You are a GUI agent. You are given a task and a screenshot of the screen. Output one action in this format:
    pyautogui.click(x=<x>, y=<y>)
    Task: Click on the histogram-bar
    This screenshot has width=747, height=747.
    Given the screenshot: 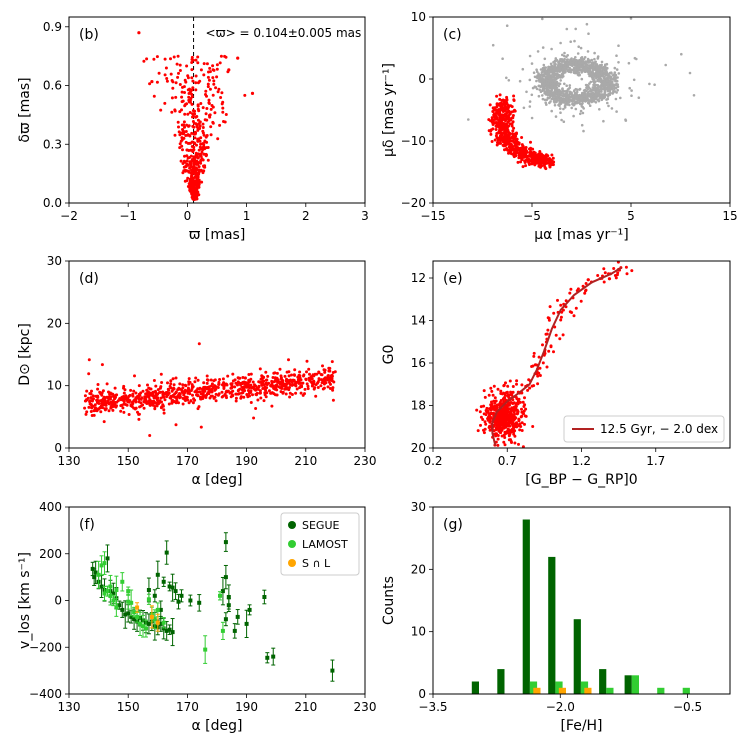 What is the action you would take?
    pyautogui.click(x=537, y=690)
    